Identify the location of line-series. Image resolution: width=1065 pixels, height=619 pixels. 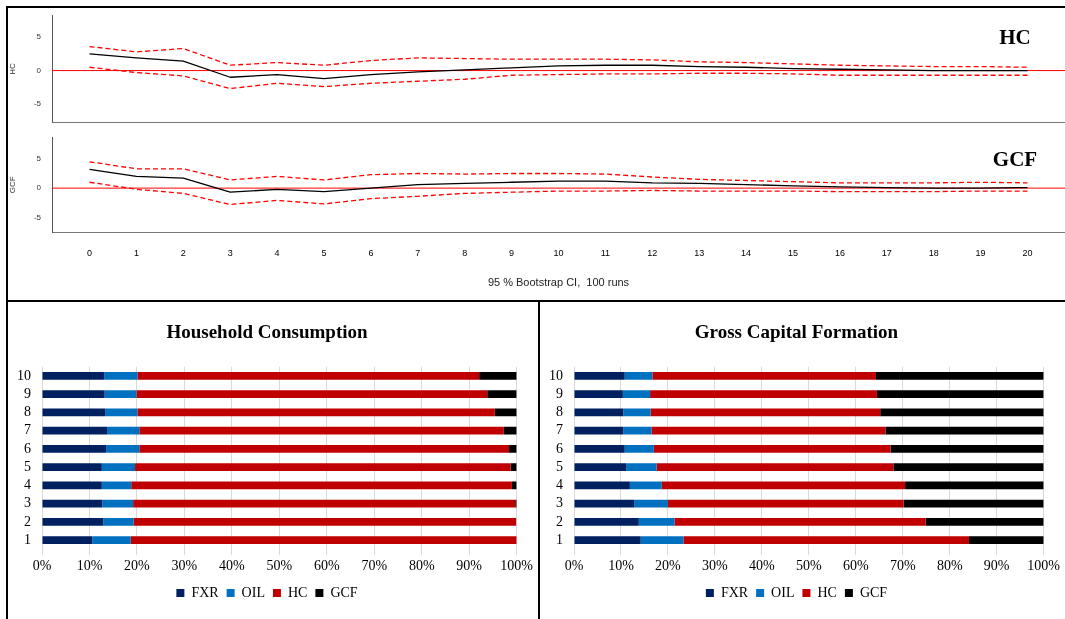
(558, 56).